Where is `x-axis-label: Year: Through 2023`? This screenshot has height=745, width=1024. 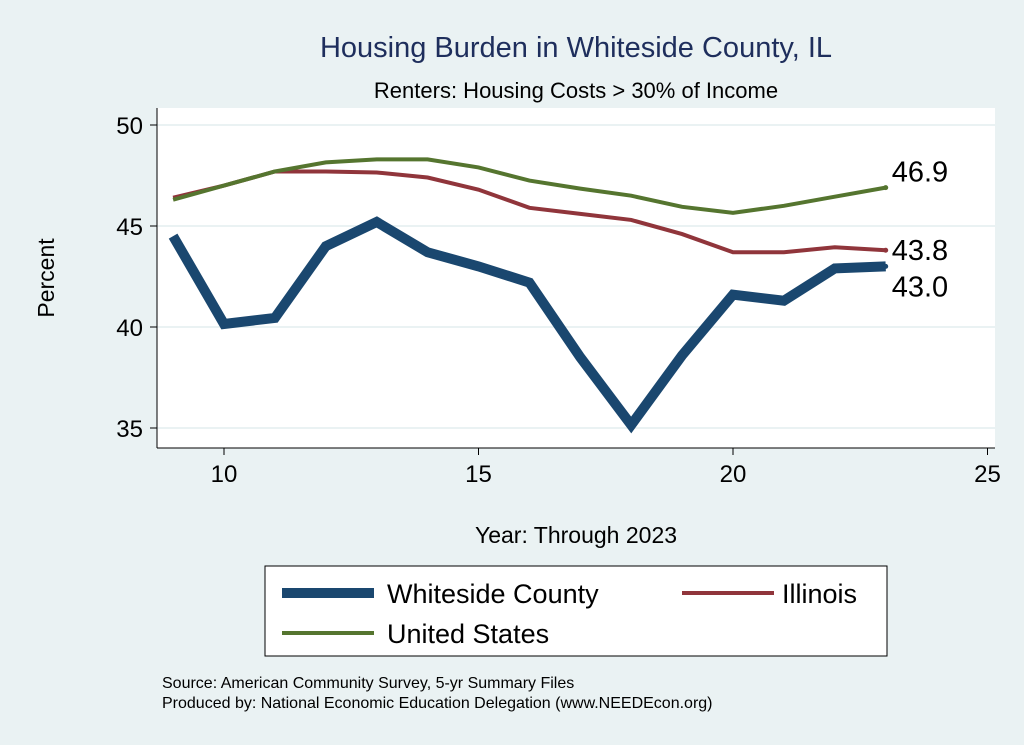
x-axis-label: Year: Through 2023 is located at coordinates (576, 535).